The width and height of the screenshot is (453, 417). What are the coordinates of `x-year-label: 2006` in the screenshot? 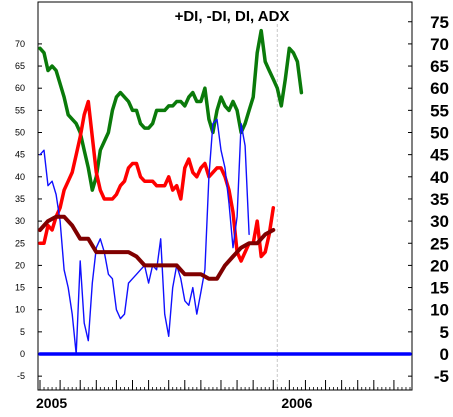 It's located at (296, 403).